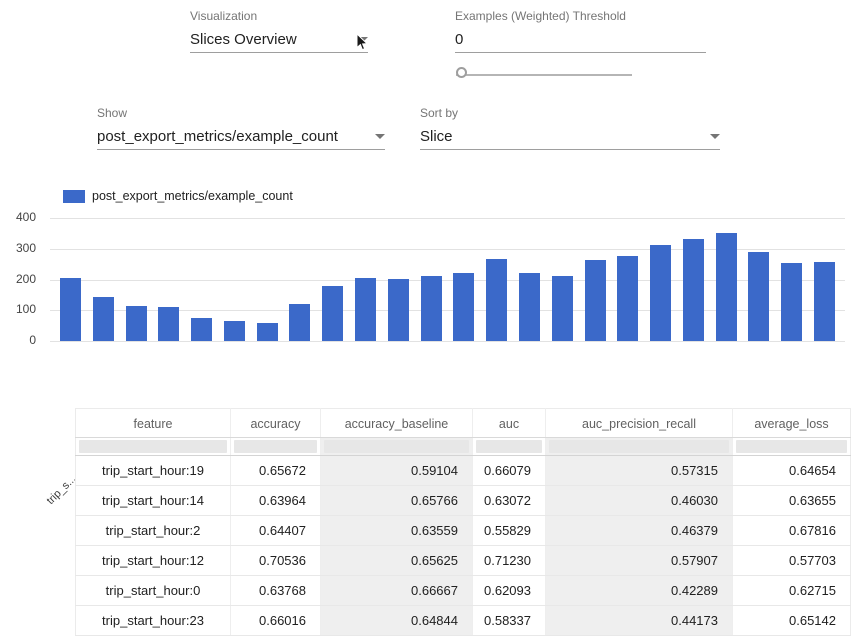 This screenshot has height=636, width=863. What do you see at coordinates (439, 113) in the screenshot?
I see `sort-by-label: Sort by` at bounding box center [439, 113].